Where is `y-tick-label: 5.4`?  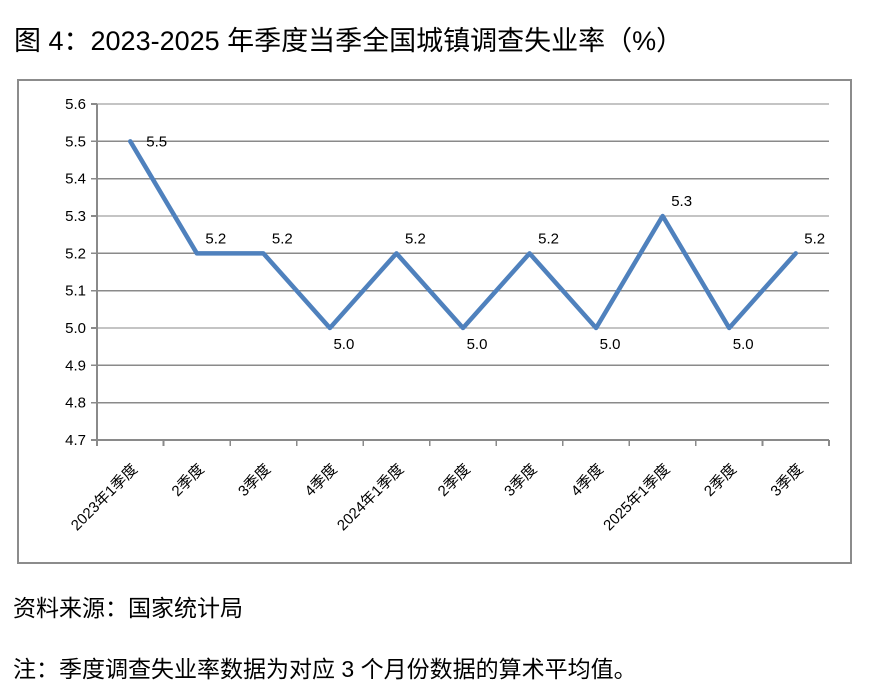 y-tick-label: 5.4 is located at coordinates (75, 179).